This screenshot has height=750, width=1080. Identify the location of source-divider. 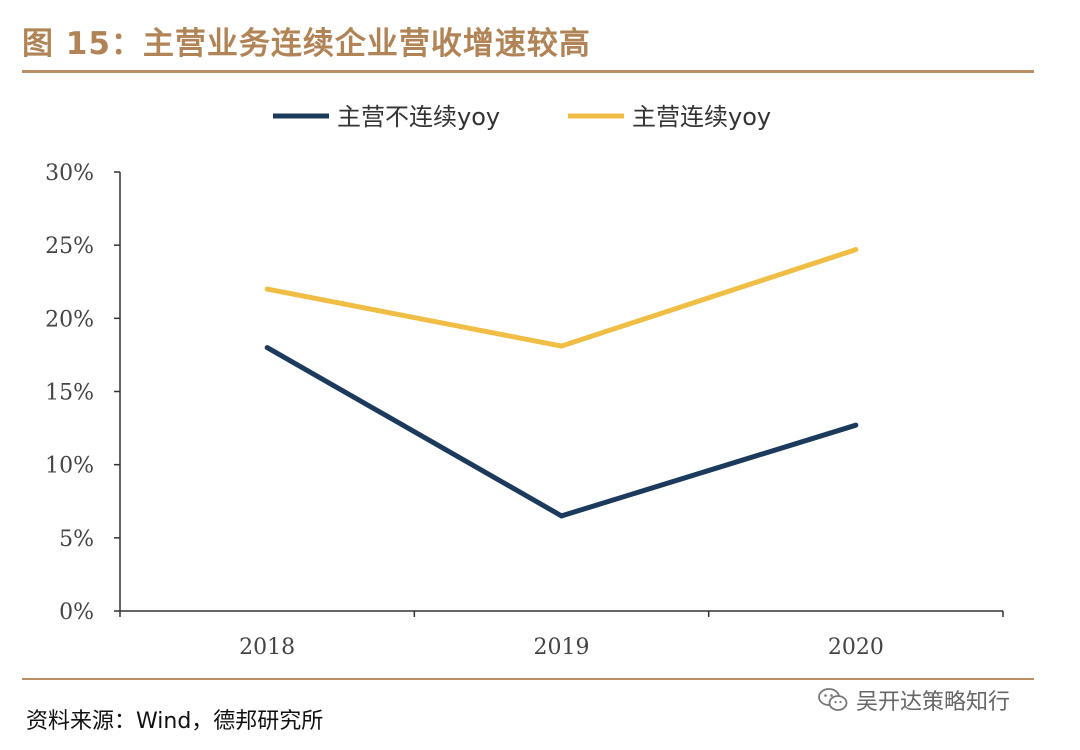
(528, 679).